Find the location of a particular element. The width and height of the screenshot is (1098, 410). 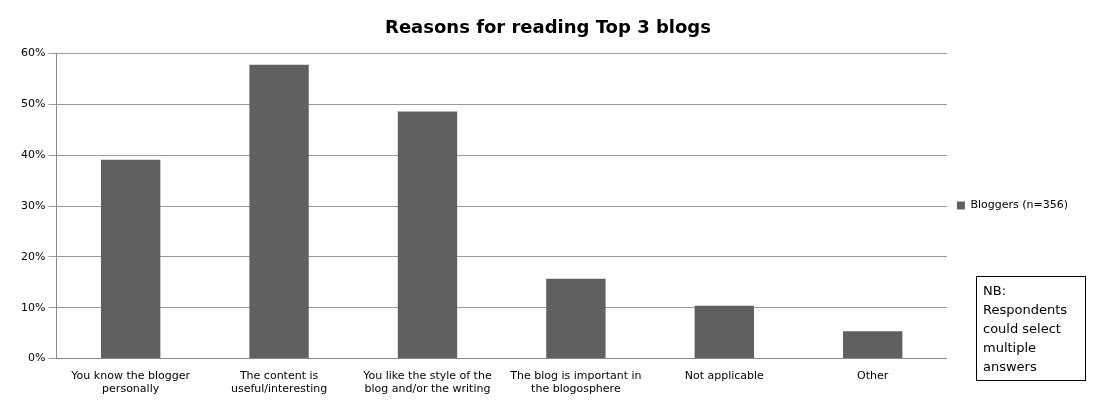

y-tick-label: 50% is located at coordinates (33, 104).